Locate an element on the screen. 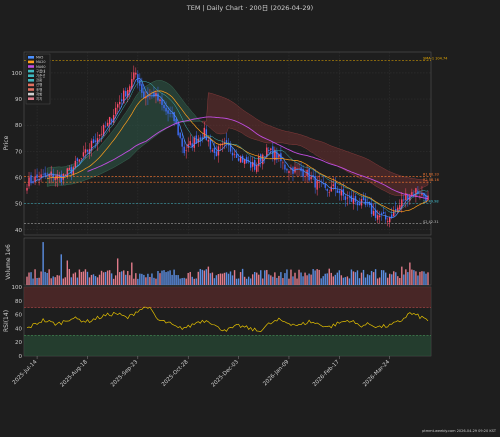 The width and height of the screenshot is (500, 437). volume-panel: Volume 1e6 is located at coordinates (218, 261).